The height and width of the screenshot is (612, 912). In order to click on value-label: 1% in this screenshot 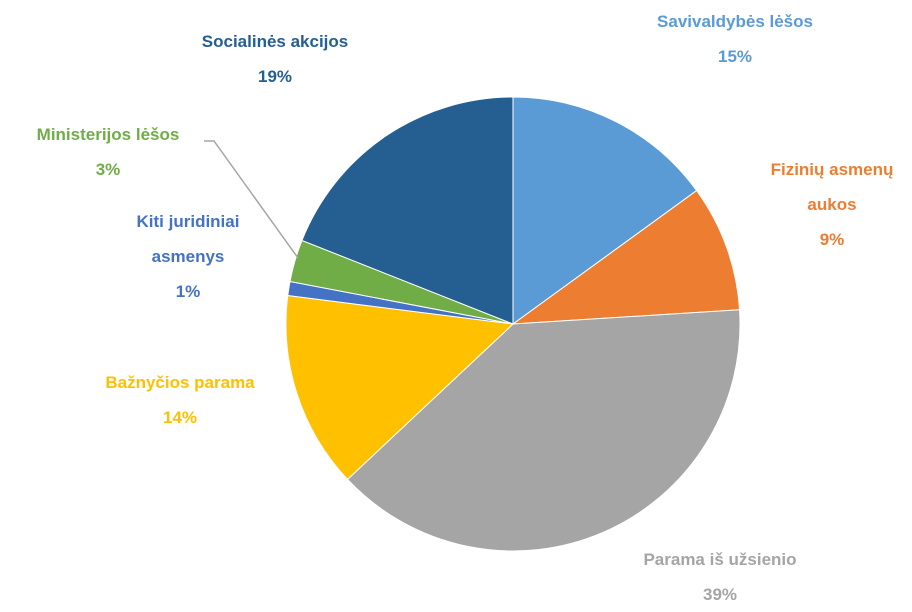, I will do `click(188, 291)`.